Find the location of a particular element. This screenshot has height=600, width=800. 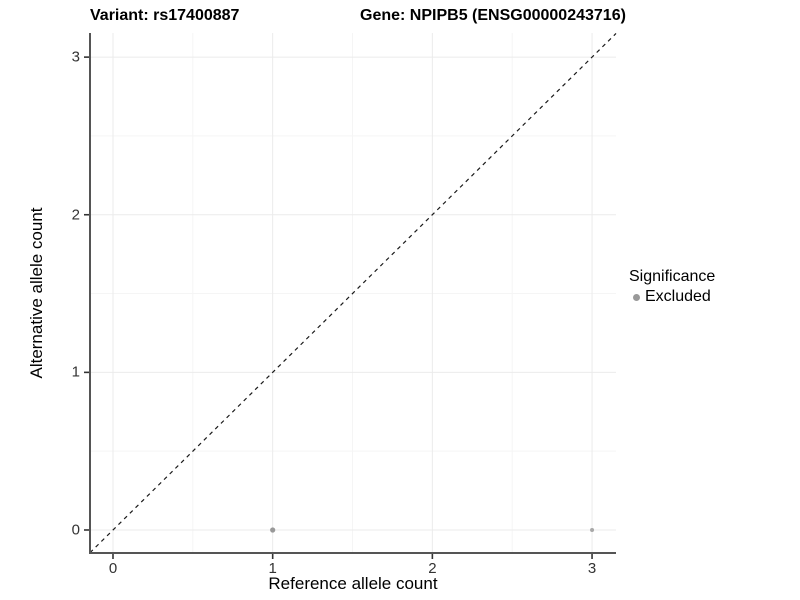

x-tick-label: 0 is located at coordinates (113, 568).